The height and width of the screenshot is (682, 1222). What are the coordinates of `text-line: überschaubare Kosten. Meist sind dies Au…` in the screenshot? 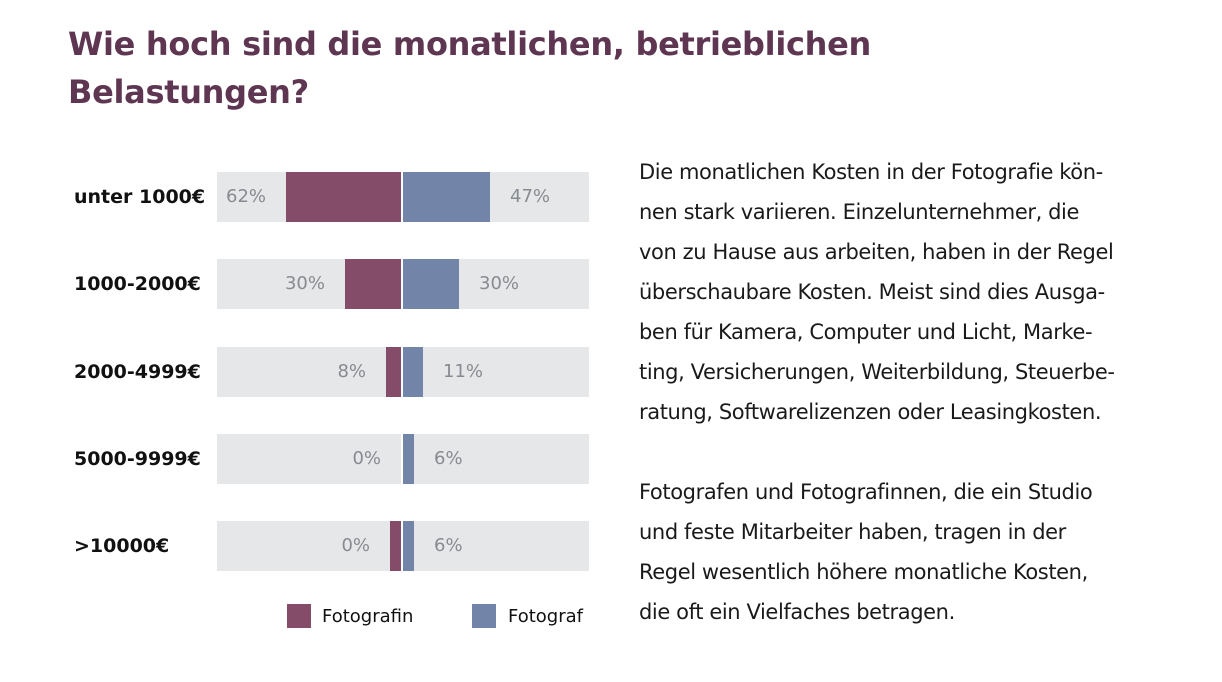 It's located at (872, 292).